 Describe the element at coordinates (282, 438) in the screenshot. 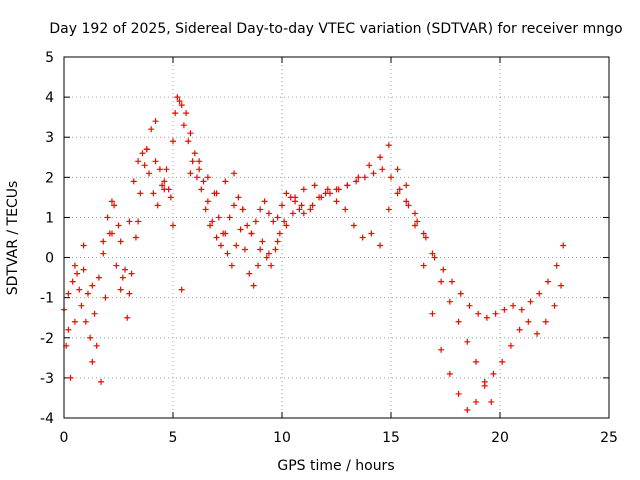

I see `x-tick-label: 10` at that location.